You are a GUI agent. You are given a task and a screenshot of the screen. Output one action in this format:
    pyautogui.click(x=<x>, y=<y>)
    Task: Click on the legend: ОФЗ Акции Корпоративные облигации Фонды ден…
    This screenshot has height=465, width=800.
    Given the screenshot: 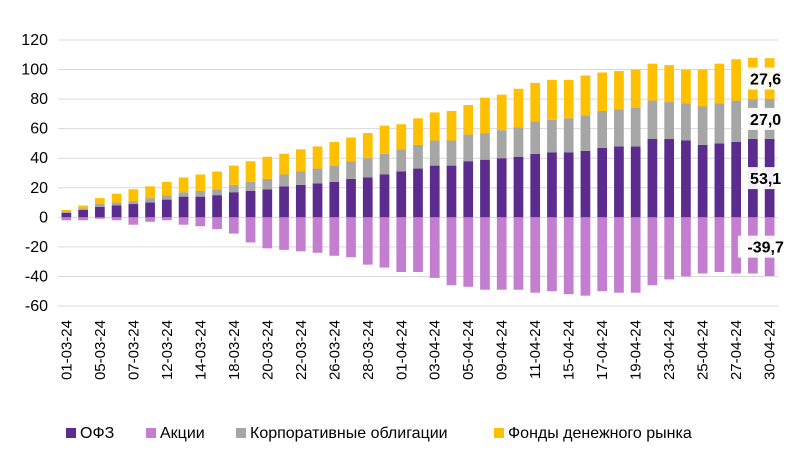 What is the action you would take?
    pyautogui.click(x=379, y=433)
    